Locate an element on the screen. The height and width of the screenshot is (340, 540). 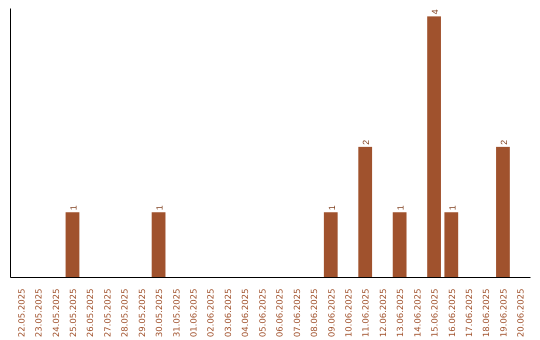
x-tick-label: 12.06.2025 is located at coordinates (383, 313).